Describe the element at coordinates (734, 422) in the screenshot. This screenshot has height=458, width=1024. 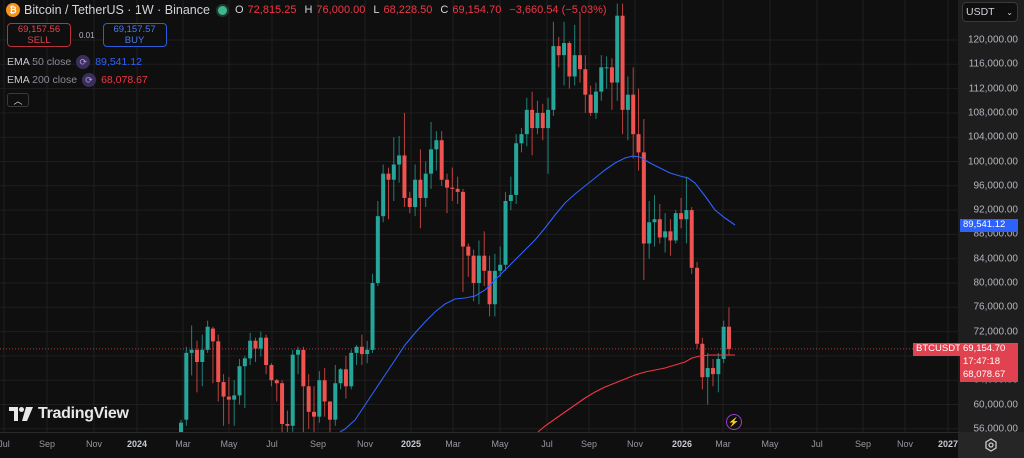
I see `lightning-event-icon: ⚡` at that location.